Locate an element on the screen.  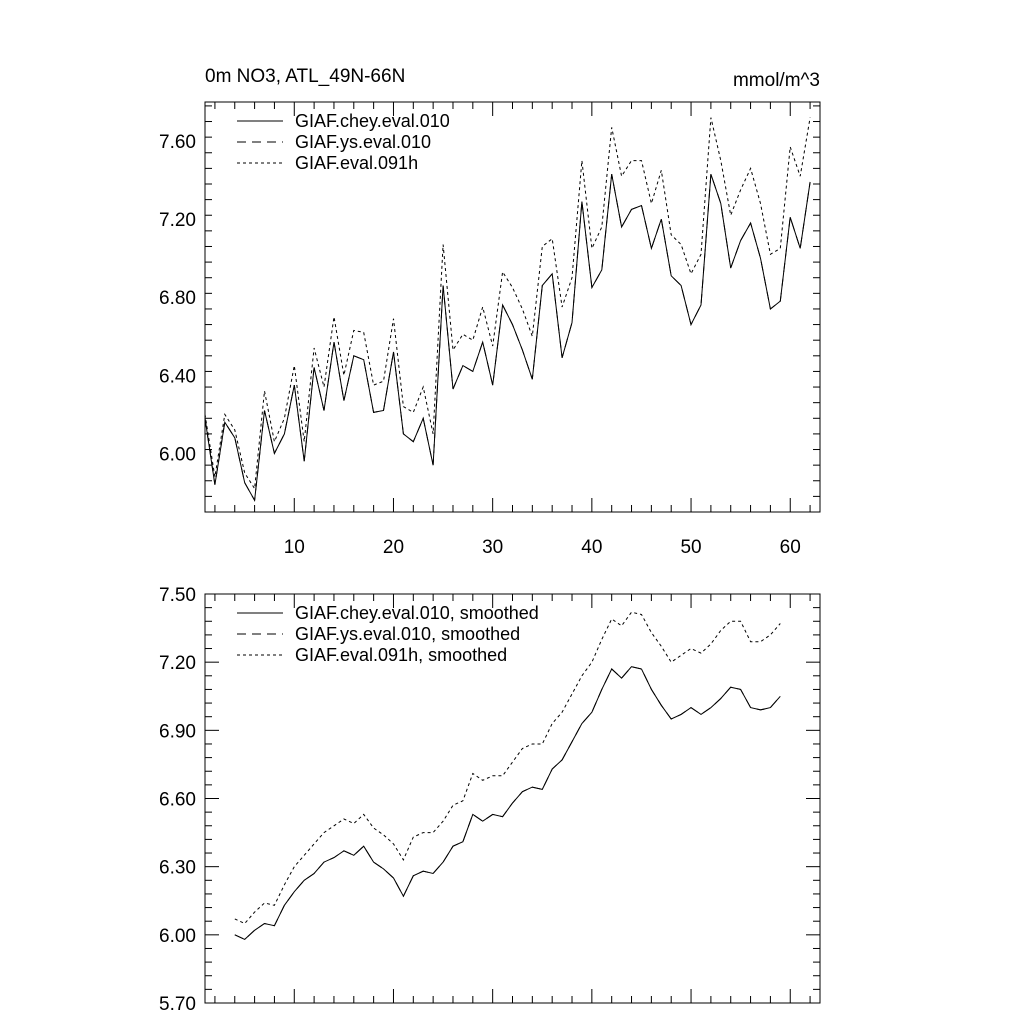
y-tick-label: 5.70 is located at coordinates (177, 1004).